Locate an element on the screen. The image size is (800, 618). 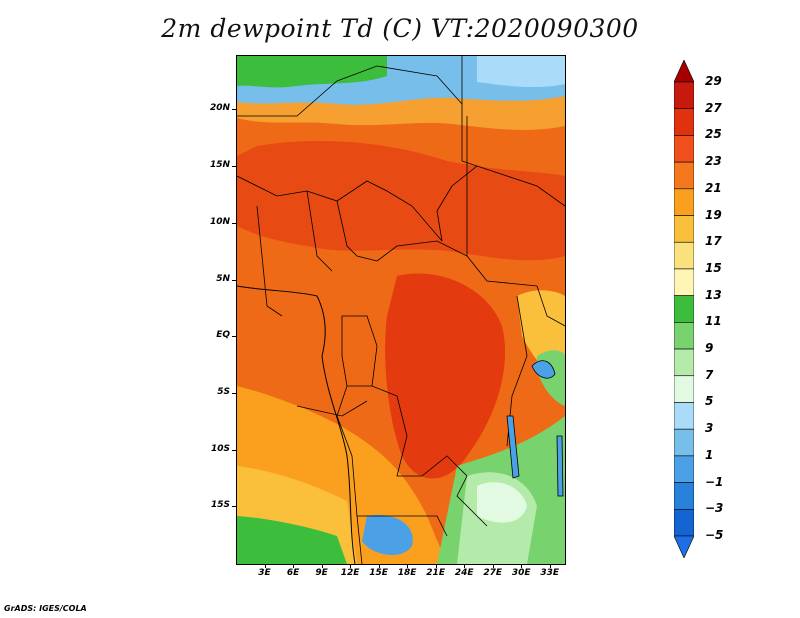
lon-tick-label: 12E is located at coordinates (350, 573).